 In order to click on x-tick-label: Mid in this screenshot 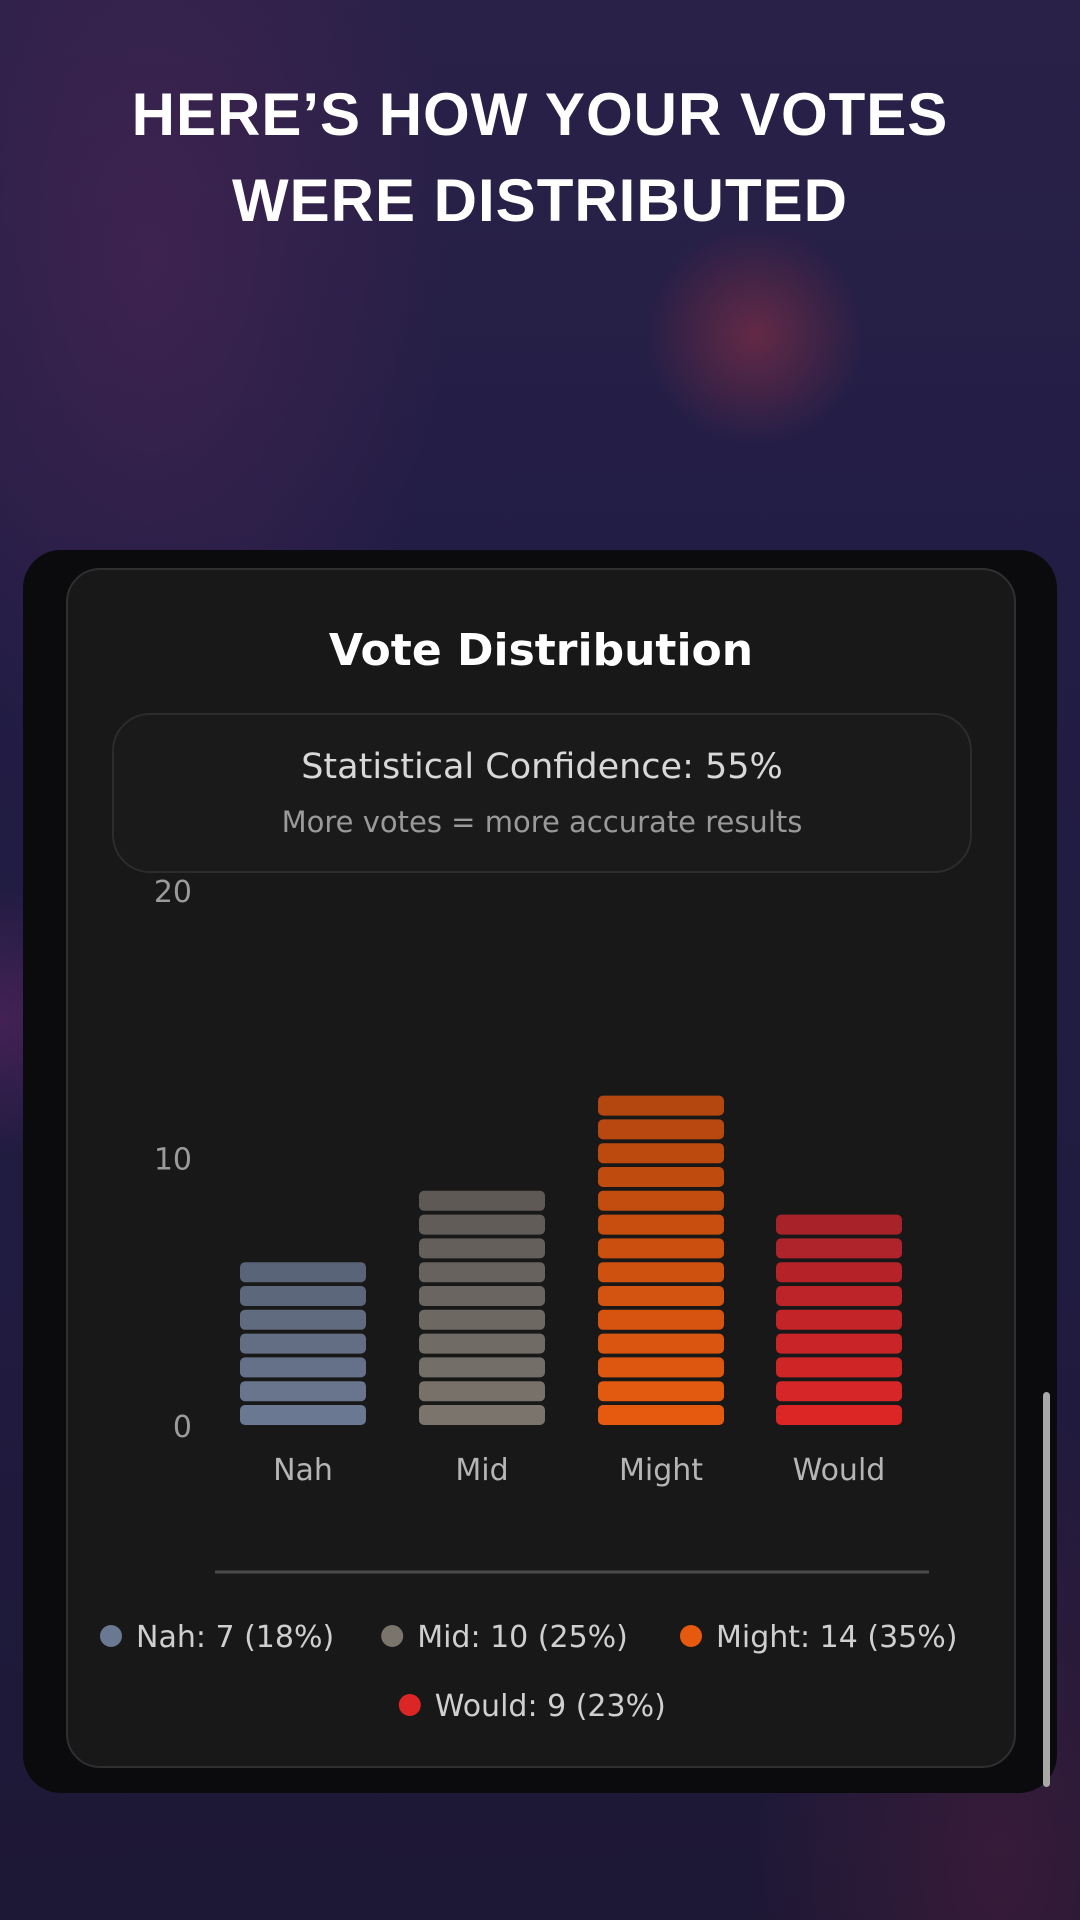, I will do `click(481, 1470)`.